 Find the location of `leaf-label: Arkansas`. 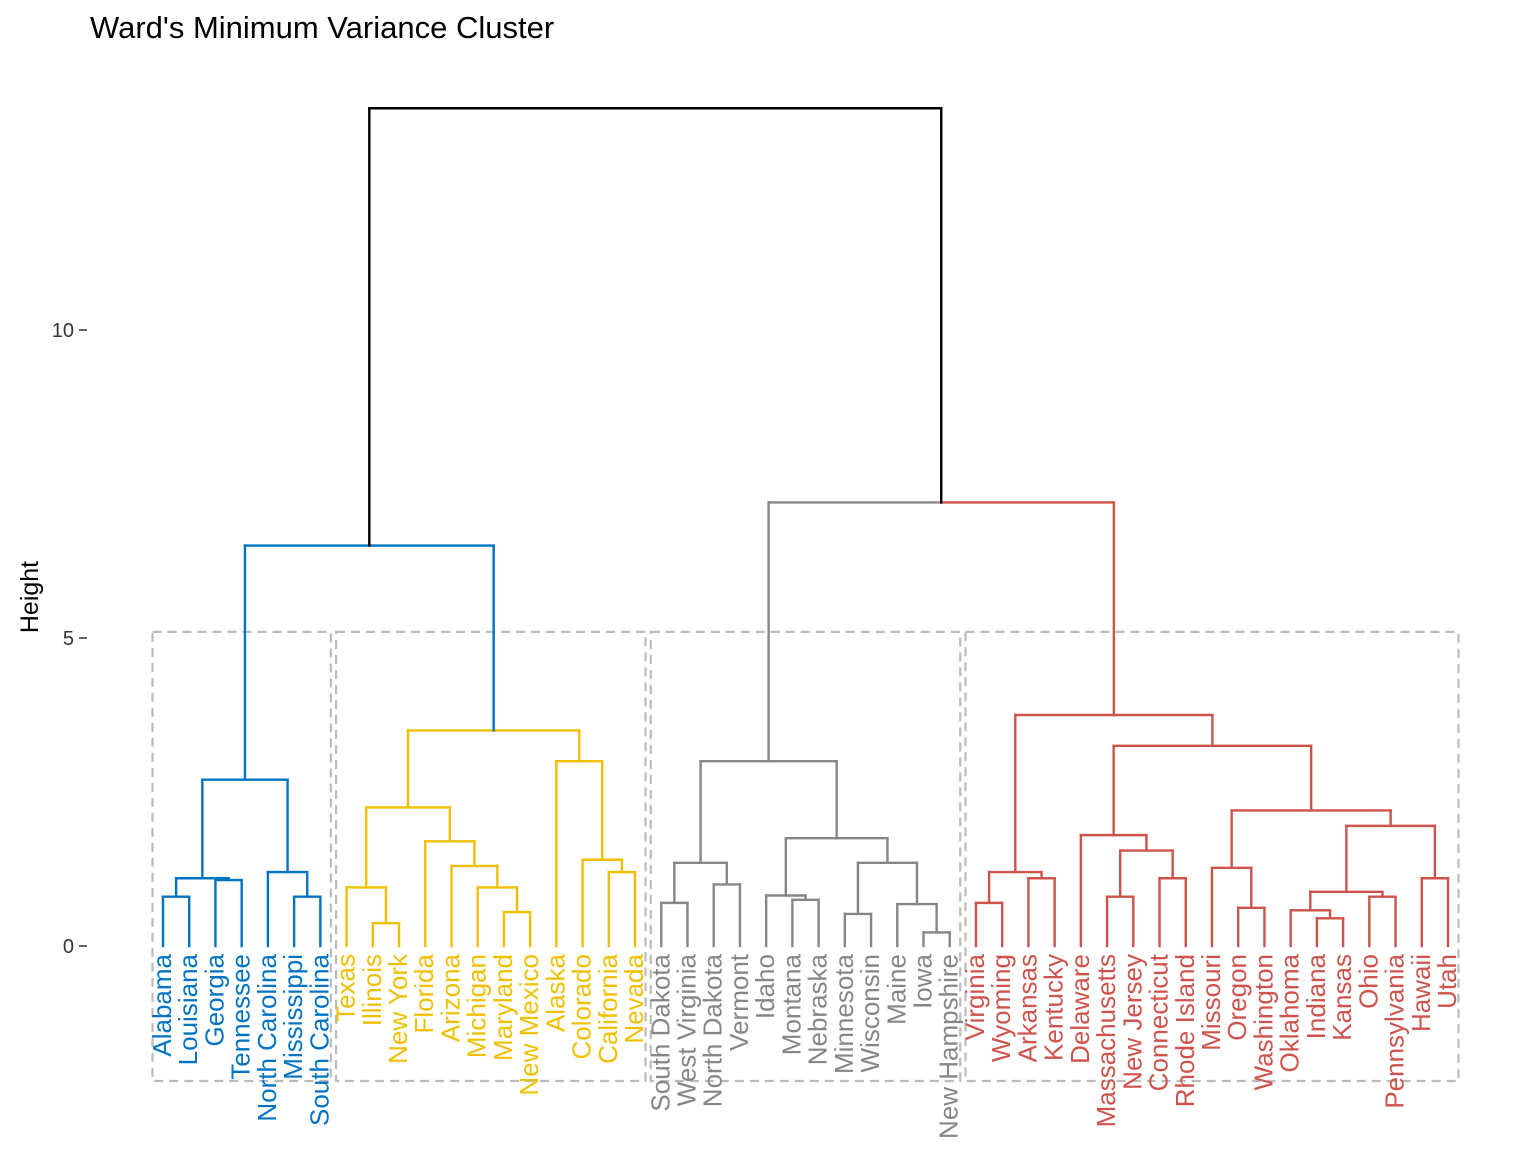

leaf-label: Arkansas is located at coordinates (1027, 1008).